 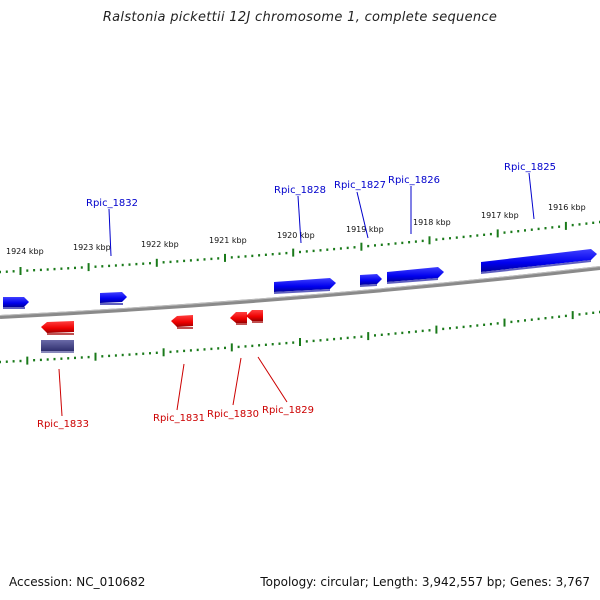 I want to click on accession-text: Accession: NC_010682, so click(x=77, y=582).